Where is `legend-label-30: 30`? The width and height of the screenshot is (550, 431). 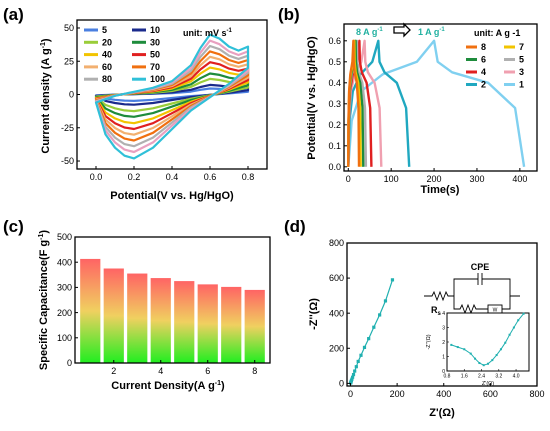 legend-label-30: 30 is located at coordinates (155, 42).